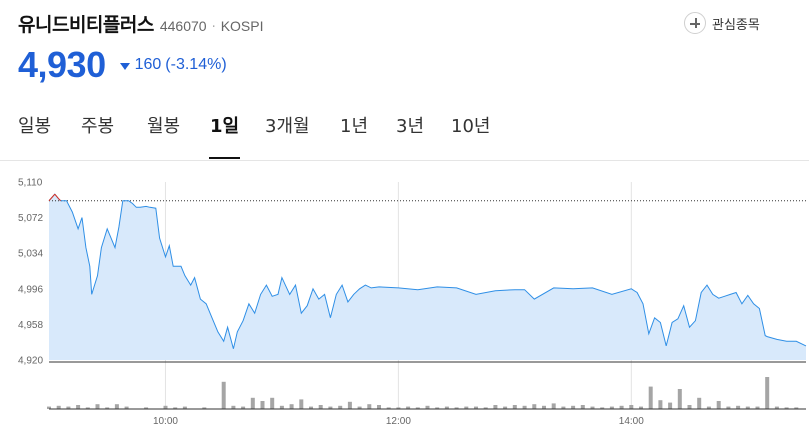 The width and height of the screenshot is (809, 435). I want to click on tab-1day: 1일, so click(225, 126).